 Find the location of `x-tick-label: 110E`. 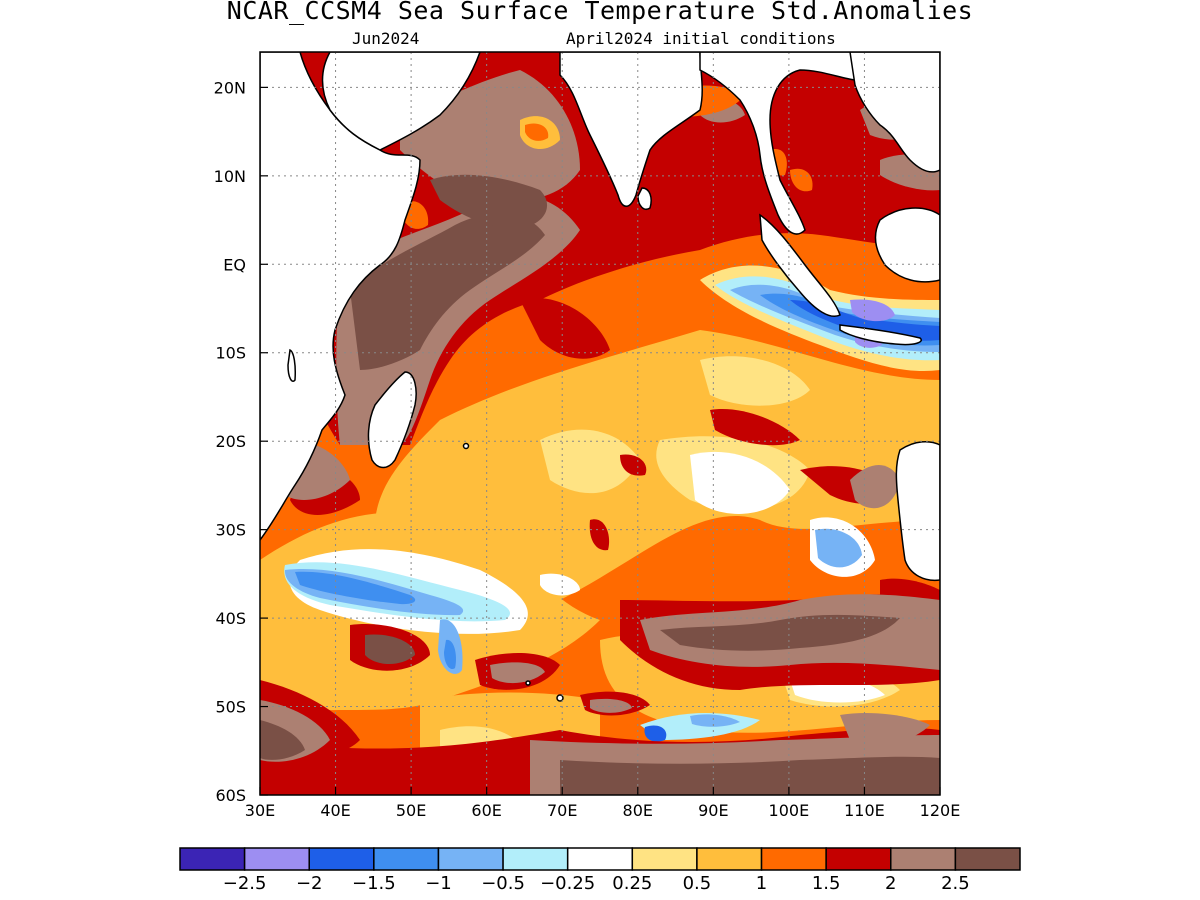

x-tick-label: 110E is located at coordinates (864, 810).